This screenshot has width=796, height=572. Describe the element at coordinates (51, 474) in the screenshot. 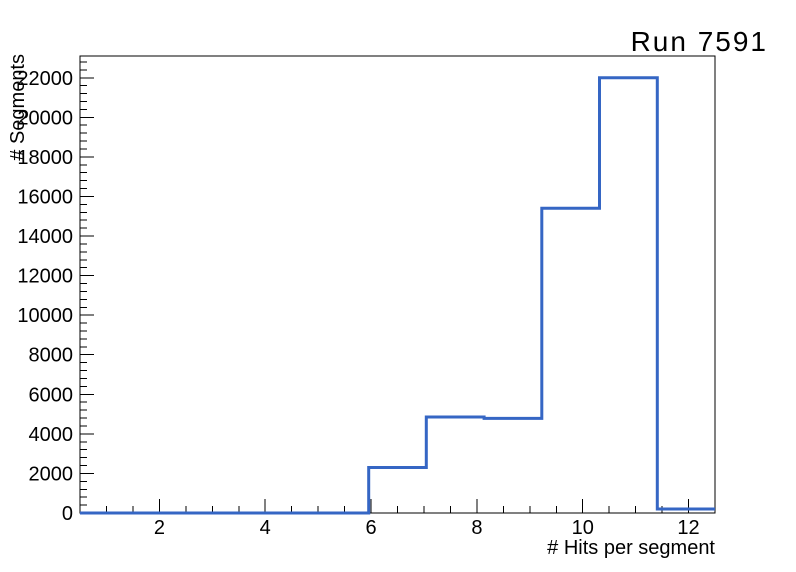

I see `y-tick-label: 2000` at that location.